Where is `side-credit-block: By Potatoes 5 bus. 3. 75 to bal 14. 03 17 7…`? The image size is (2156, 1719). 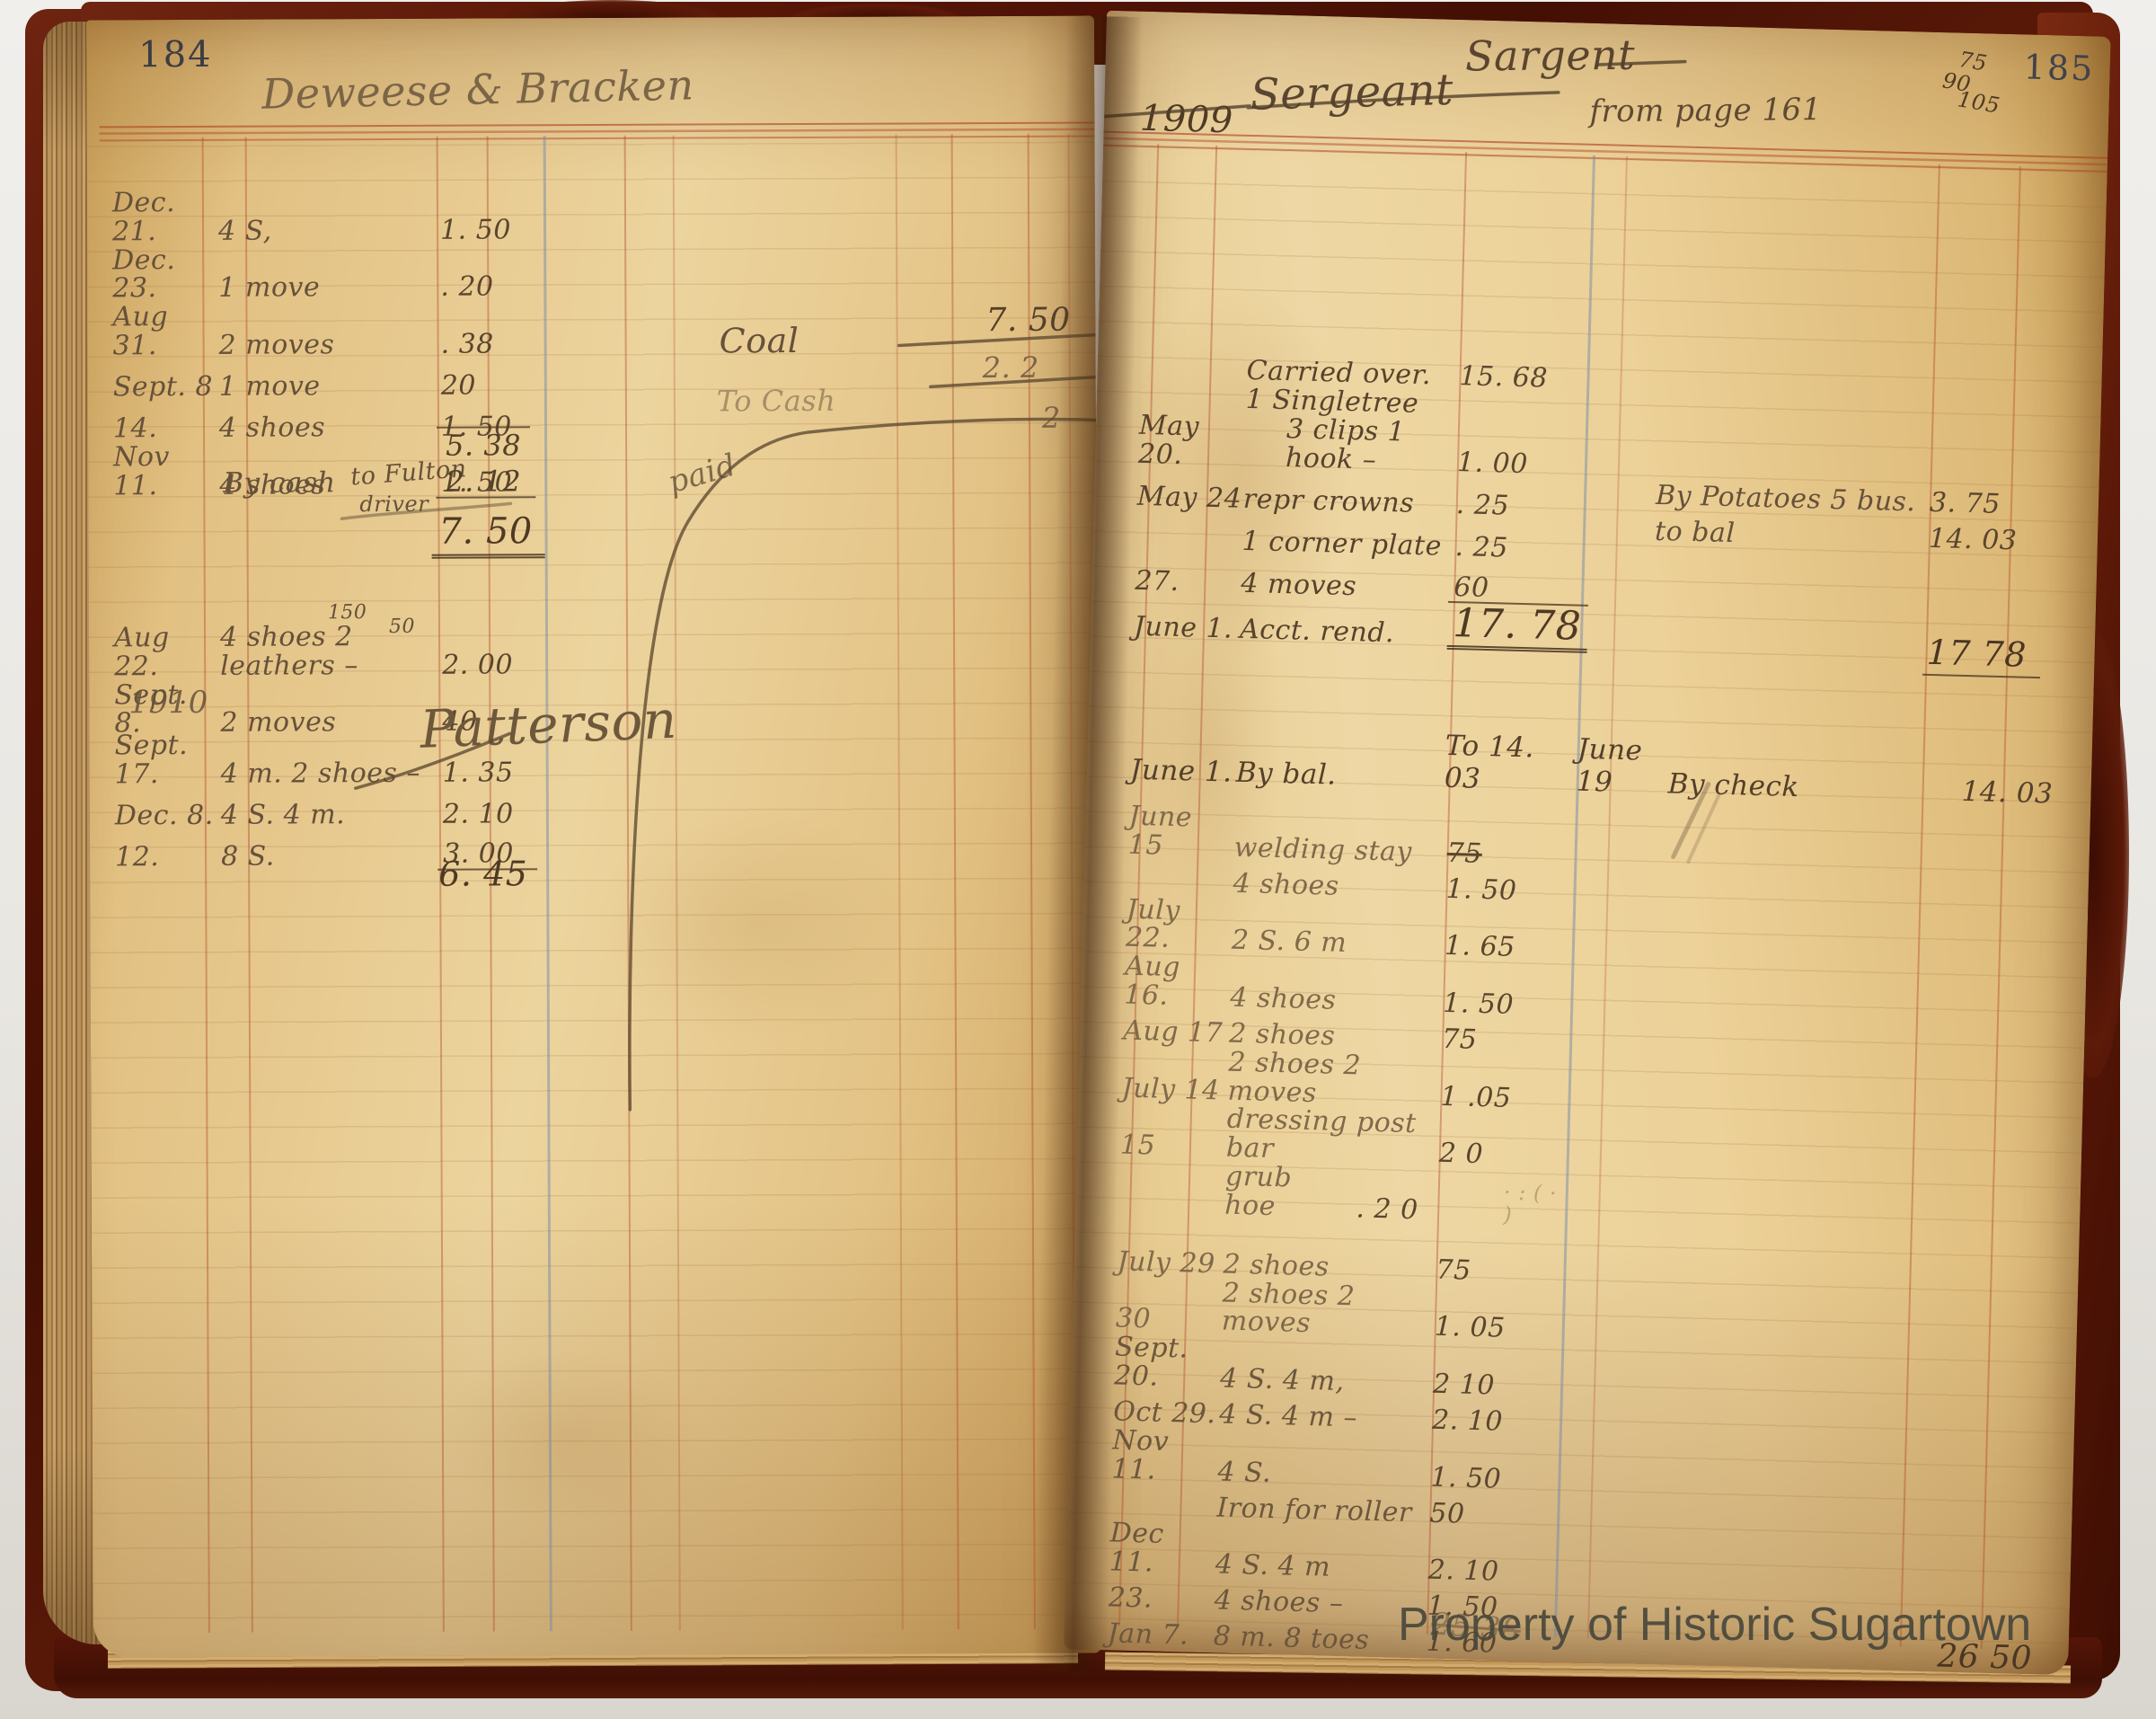
side-credit-block: By Potatoes 5 bus. 3. 75 to bal 14. 03 17 7… is located at coordinates (1860, 576).